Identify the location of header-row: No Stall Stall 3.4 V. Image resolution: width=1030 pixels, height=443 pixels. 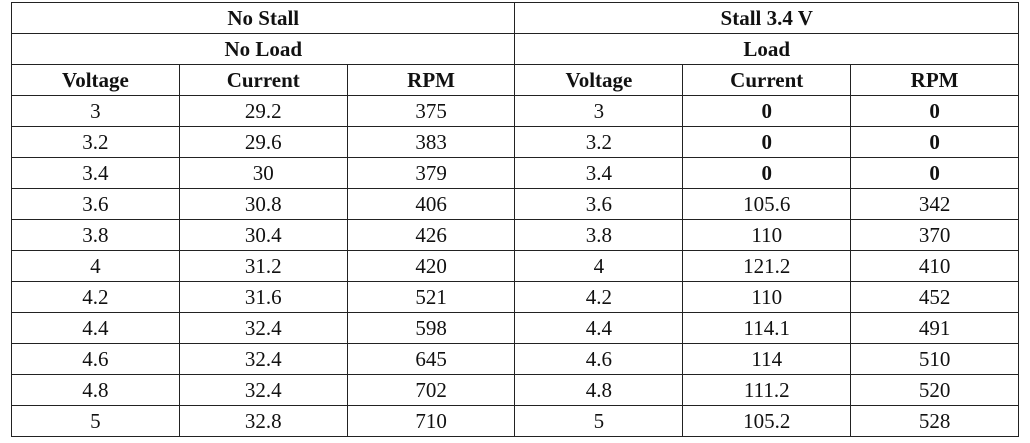
(514, 18).